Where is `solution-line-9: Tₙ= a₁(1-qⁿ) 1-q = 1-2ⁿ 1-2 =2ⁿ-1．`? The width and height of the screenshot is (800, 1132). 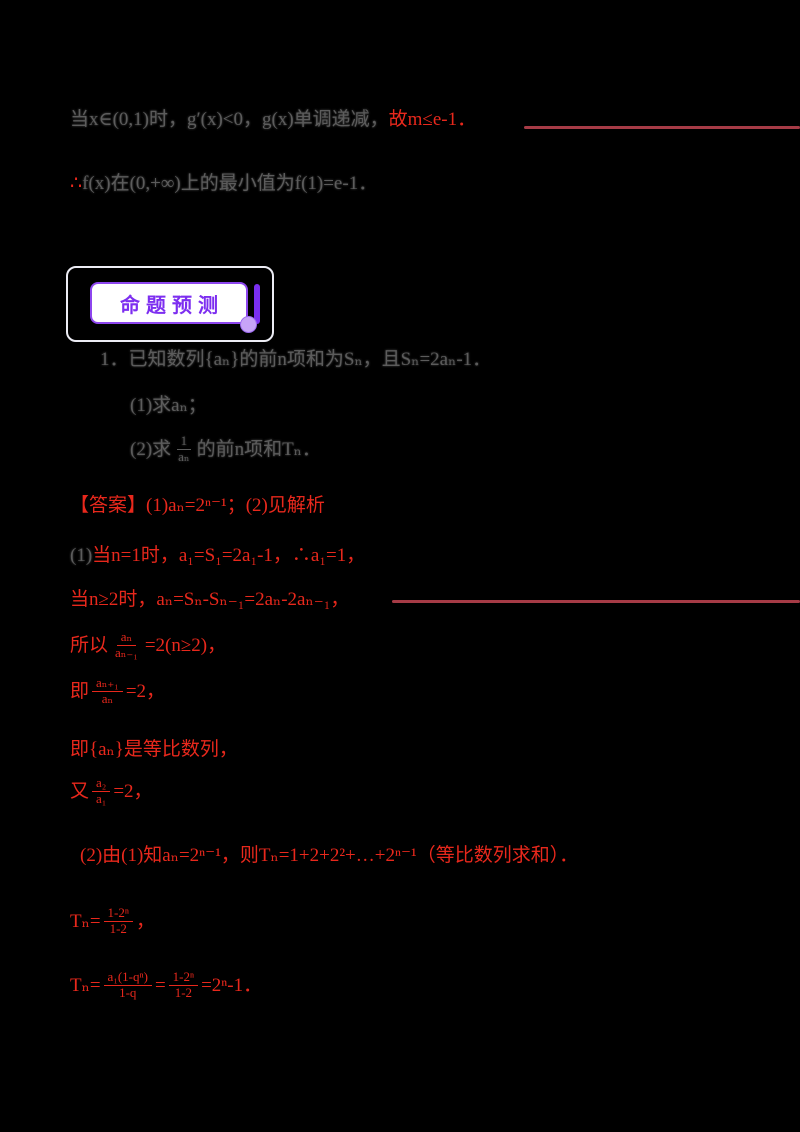
solution-line-9: Tₙ= a₁(1-qⁿ) 1-q = 1-2ⁿ 1-2 =2ⁿ-1． is located at coordinates (166, 985).